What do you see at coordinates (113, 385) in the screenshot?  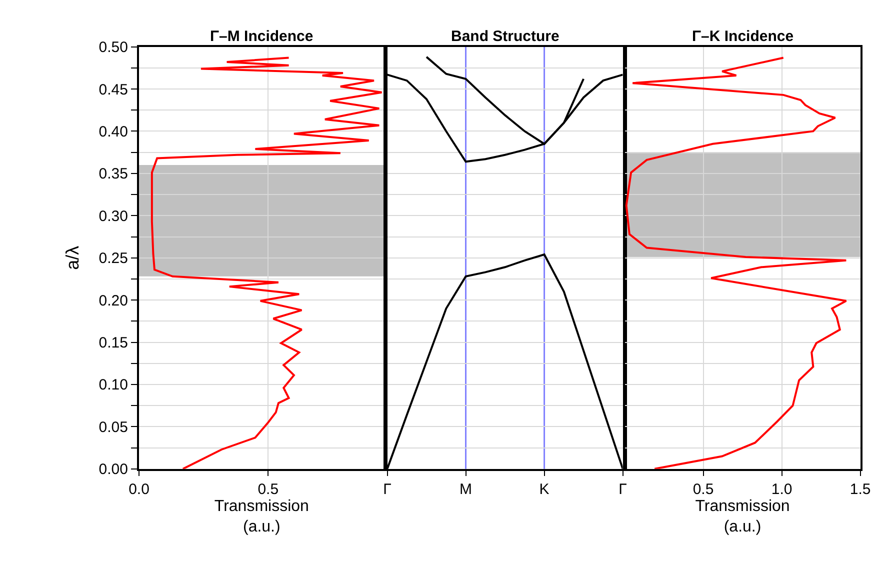 I see `y-tick-label: 0.10` at bounding box center [113, 385].